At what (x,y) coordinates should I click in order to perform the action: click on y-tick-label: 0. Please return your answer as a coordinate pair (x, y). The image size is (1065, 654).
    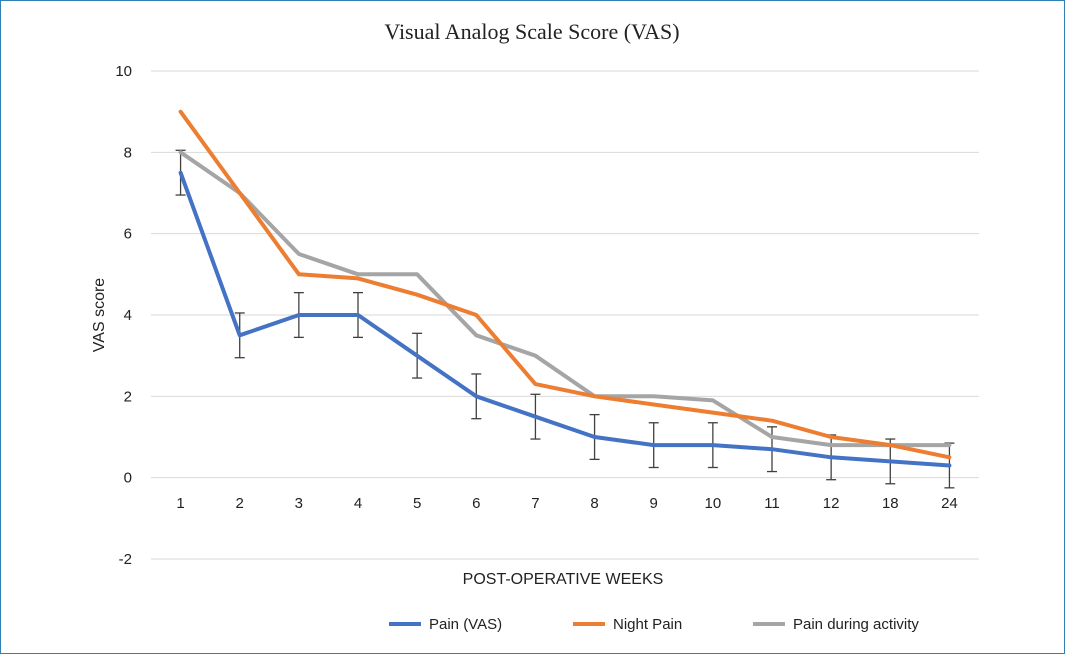
    Looking at the image, I should click on (128, 478).